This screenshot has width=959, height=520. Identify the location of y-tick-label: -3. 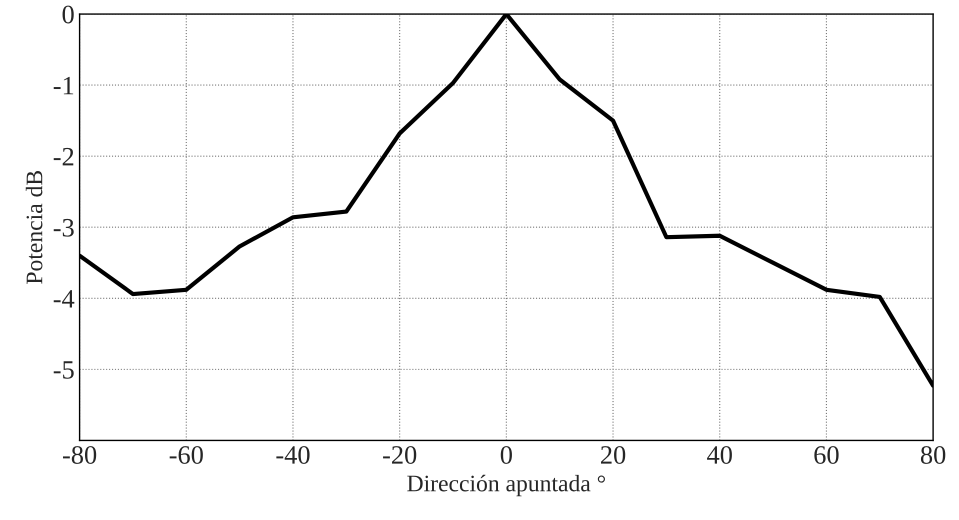
(64, 227).